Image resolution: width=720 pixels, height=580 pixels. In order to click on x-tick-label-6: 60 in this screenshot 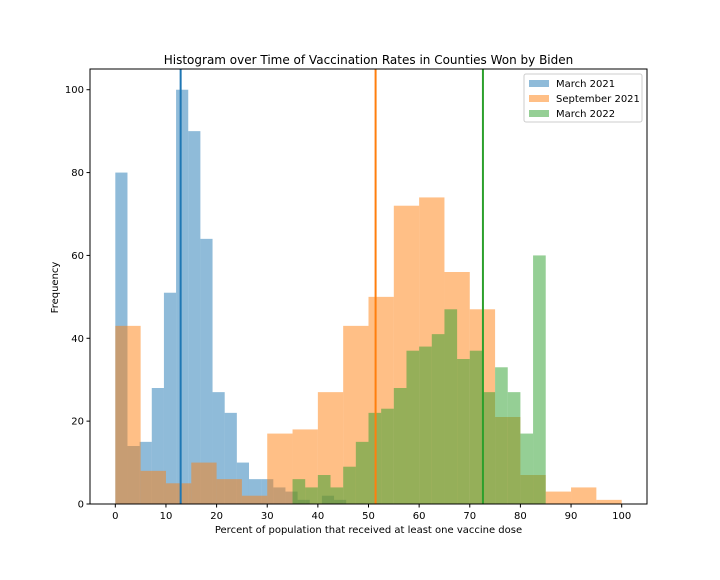, I will do `click(419, 516)`.